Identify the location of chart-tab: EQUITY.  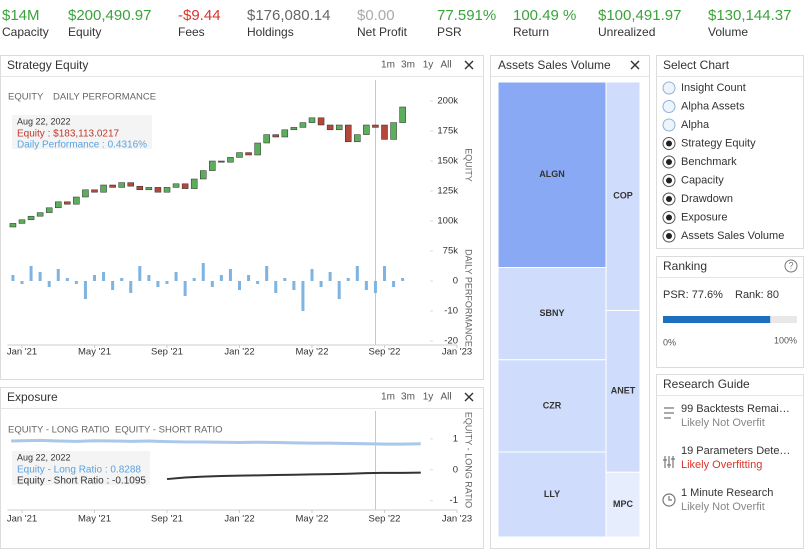
(26, 97).